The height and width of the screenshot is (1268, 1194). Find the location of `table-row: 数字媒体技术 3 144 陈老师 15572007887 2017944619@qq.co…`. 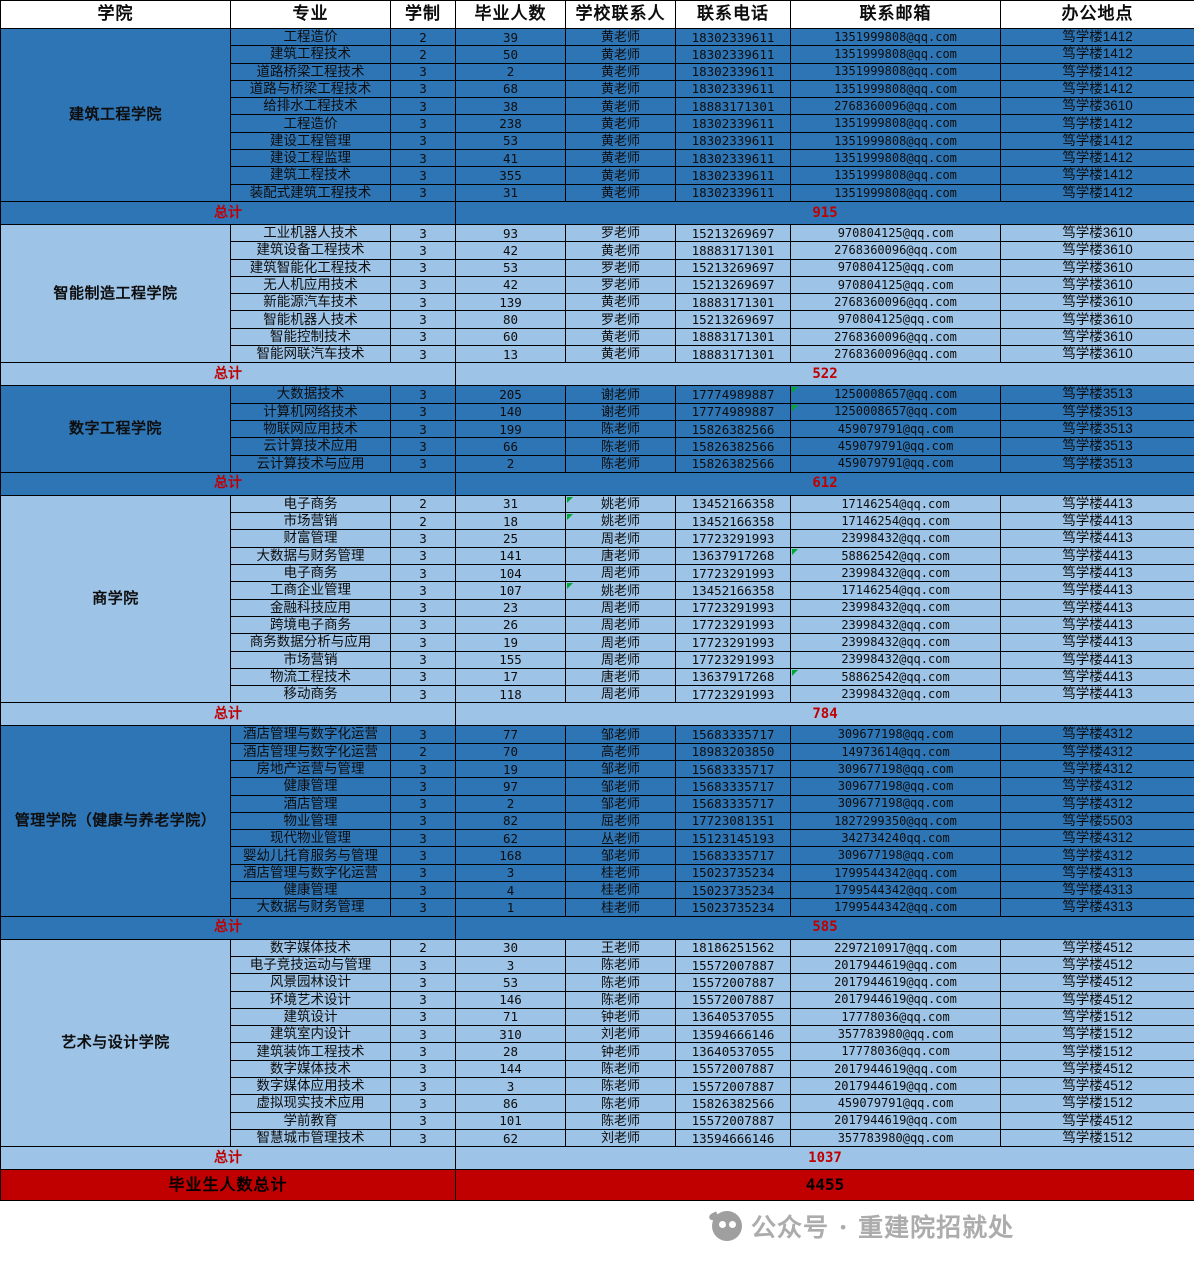

table-row: 数字媒体技术 3 144 陈老师 15572007887 2017944619@qq.co… is located at coordinates (597, 1069).